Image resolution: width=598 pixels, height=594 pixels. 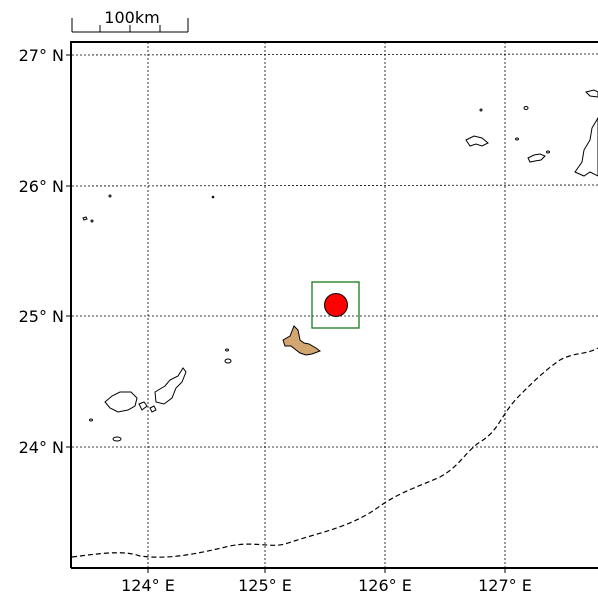 I want to click on island-hateruma, so click(x=117, y=439).